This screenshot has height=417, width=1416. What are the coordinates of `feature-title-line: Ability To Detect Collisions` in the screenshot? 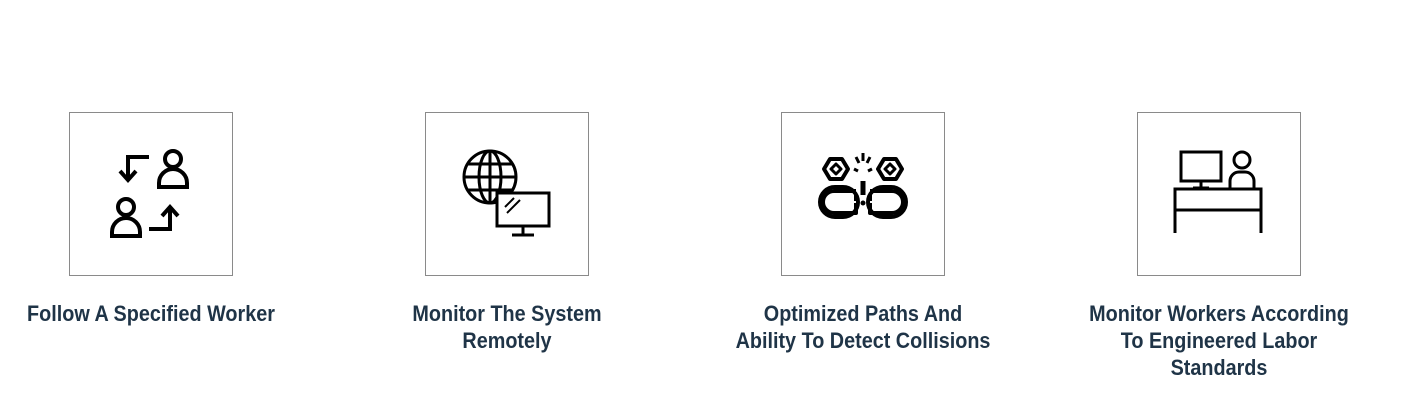 It's located at (863, 340).